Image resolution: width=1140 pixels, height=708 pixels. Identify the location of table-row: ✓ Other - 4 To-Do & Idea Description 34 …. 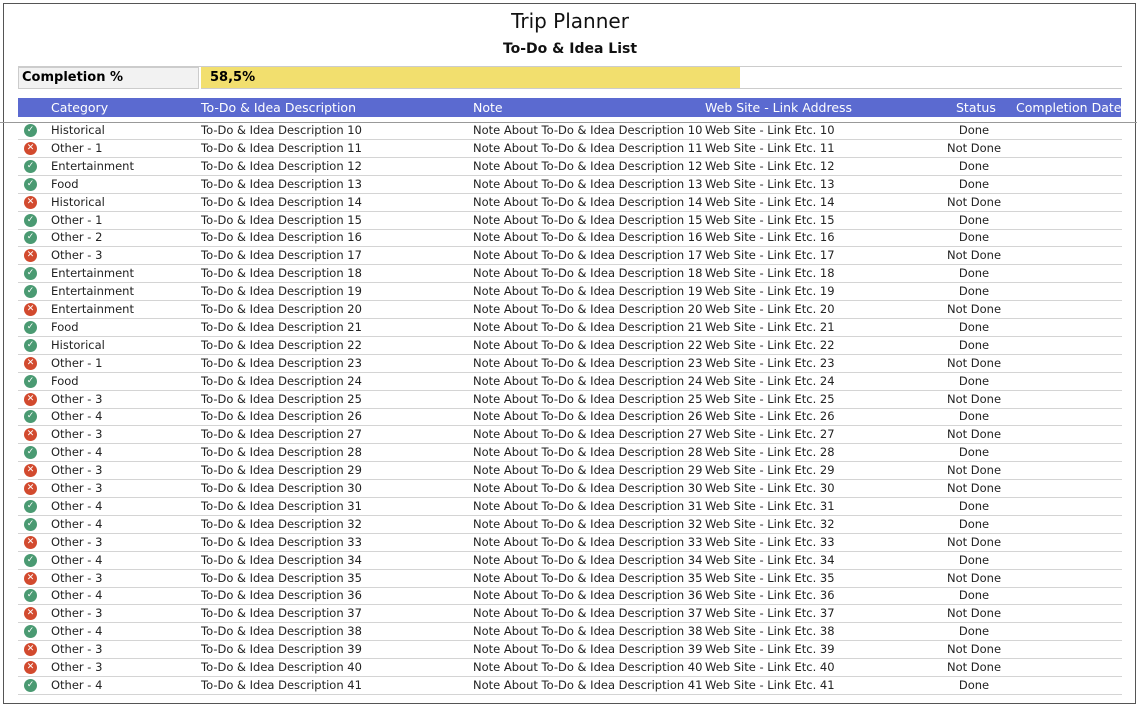
(570, 561).